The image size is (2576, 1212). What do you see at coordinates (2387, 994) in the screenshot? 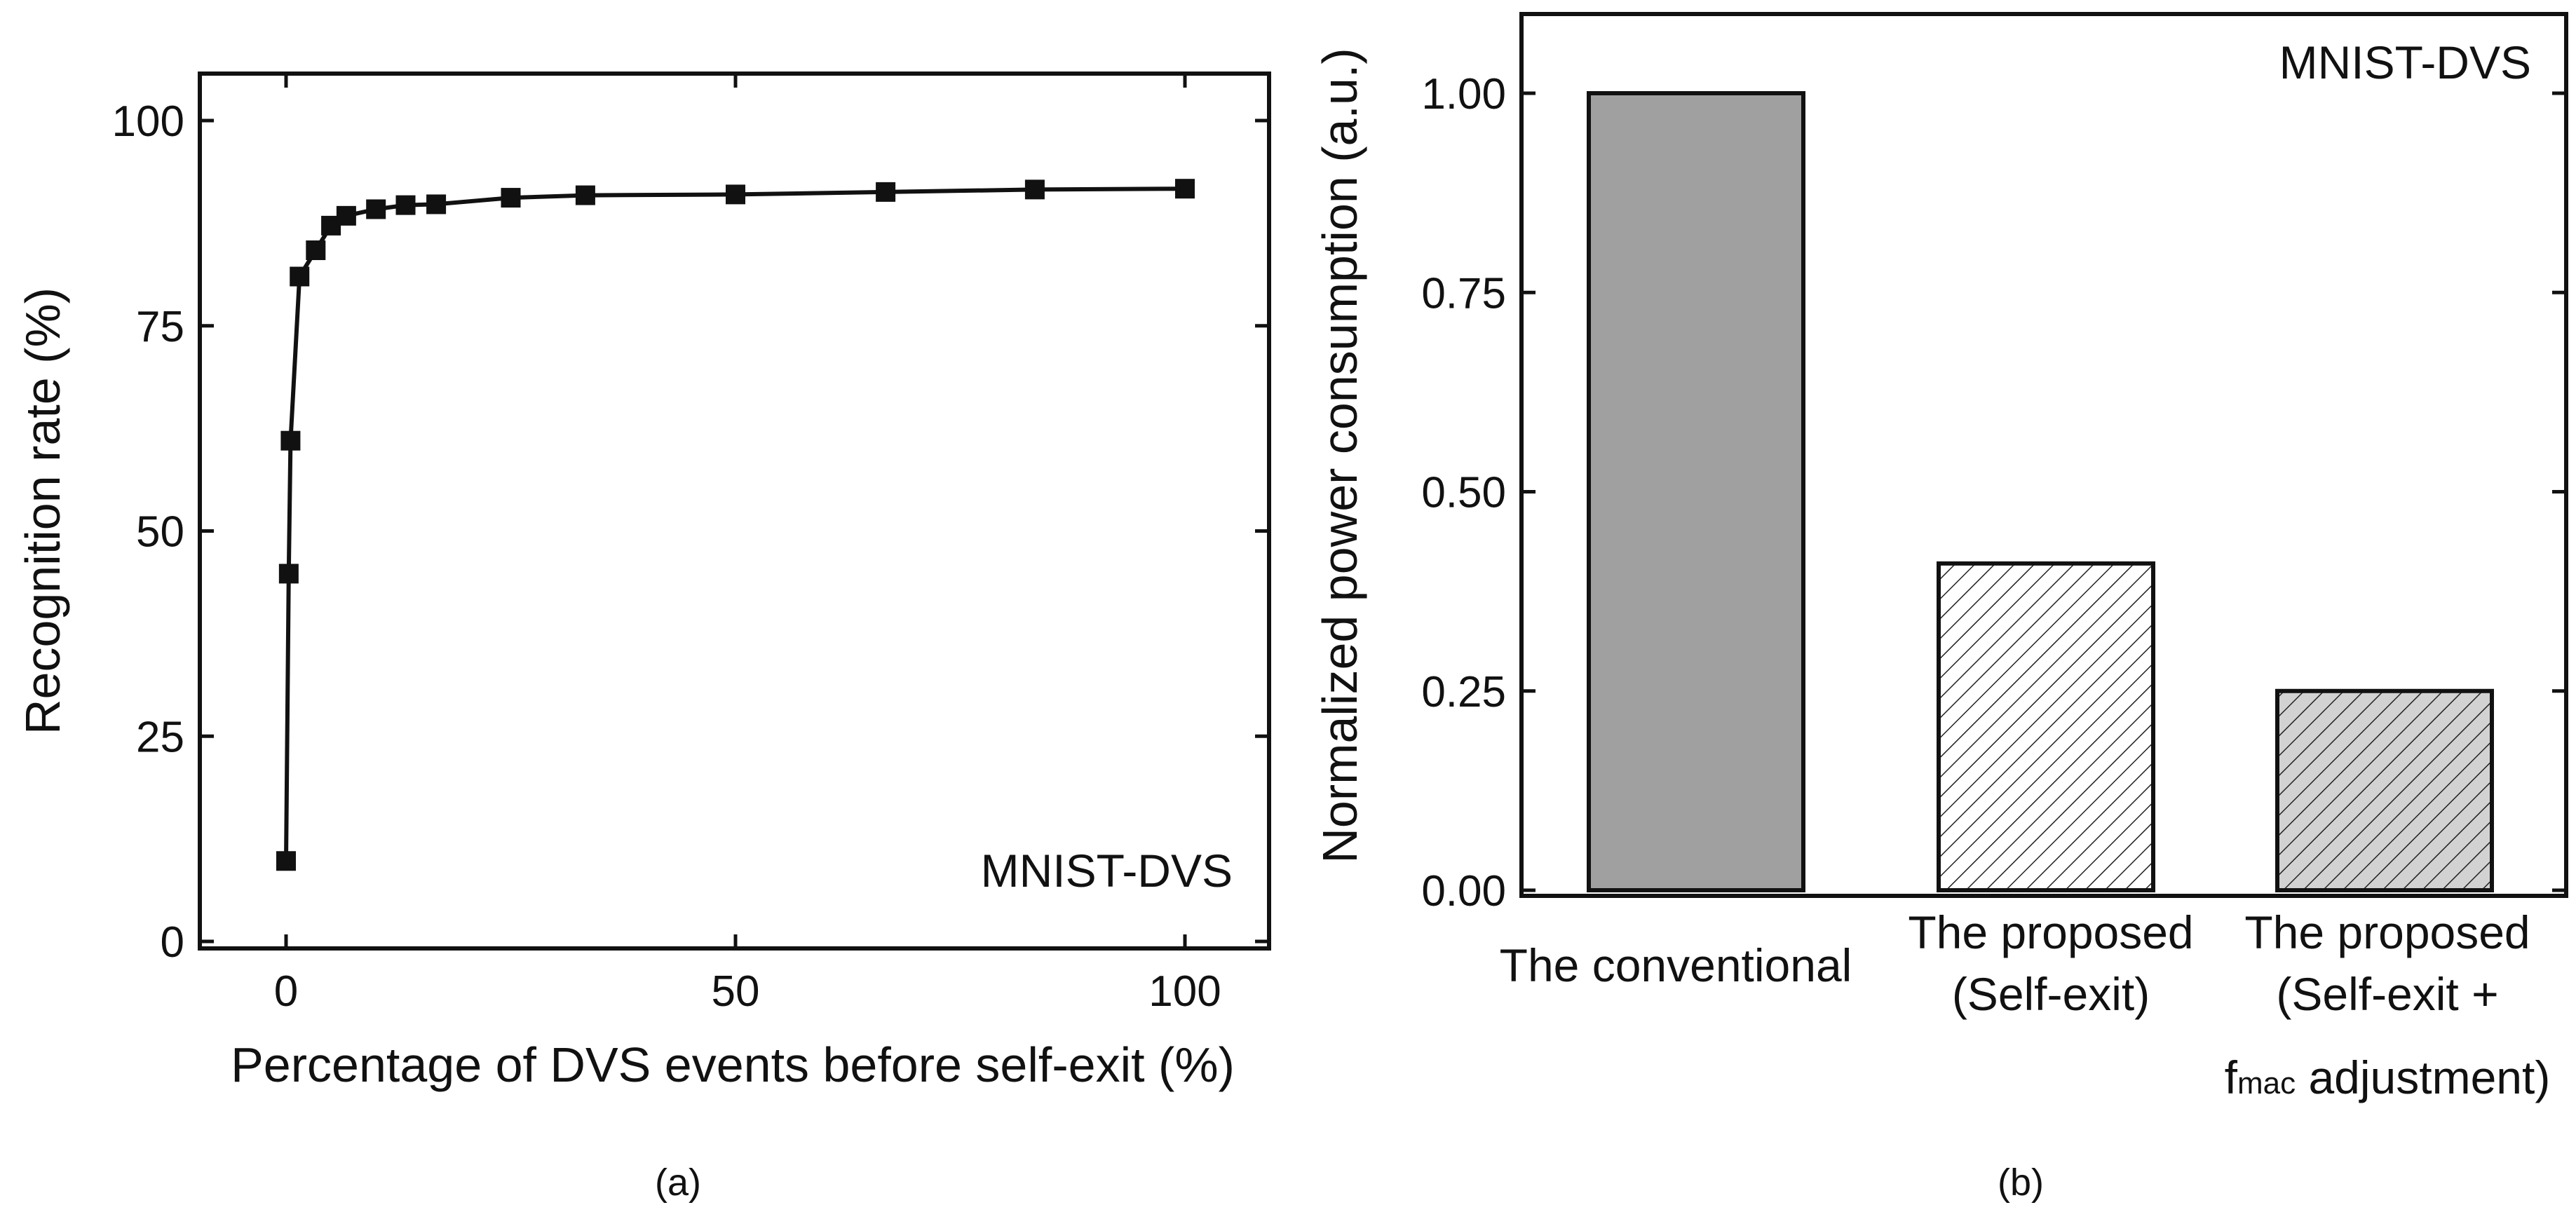
I see `panel-b-category-label-3-line-2: (Self-exit +` at bounding box center [2387, 994].